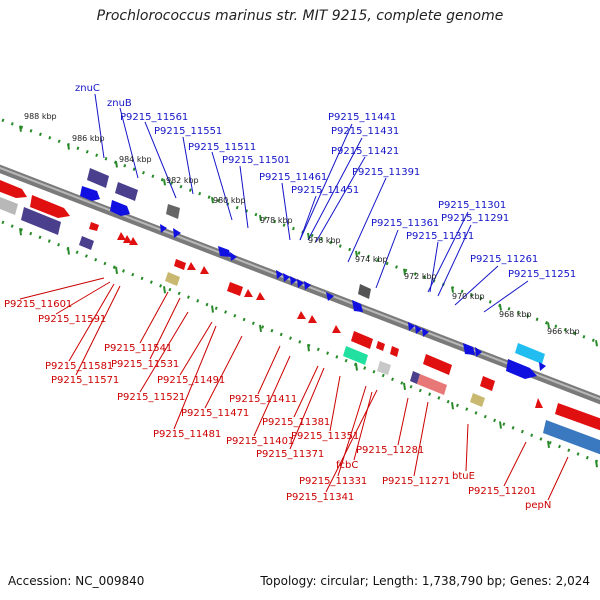 Image resolution: width=600 pixels, height=600 pixels. Describe the element at coordinates (538, 505) in the screenshot. I see `gene-label: pepN` at that location.